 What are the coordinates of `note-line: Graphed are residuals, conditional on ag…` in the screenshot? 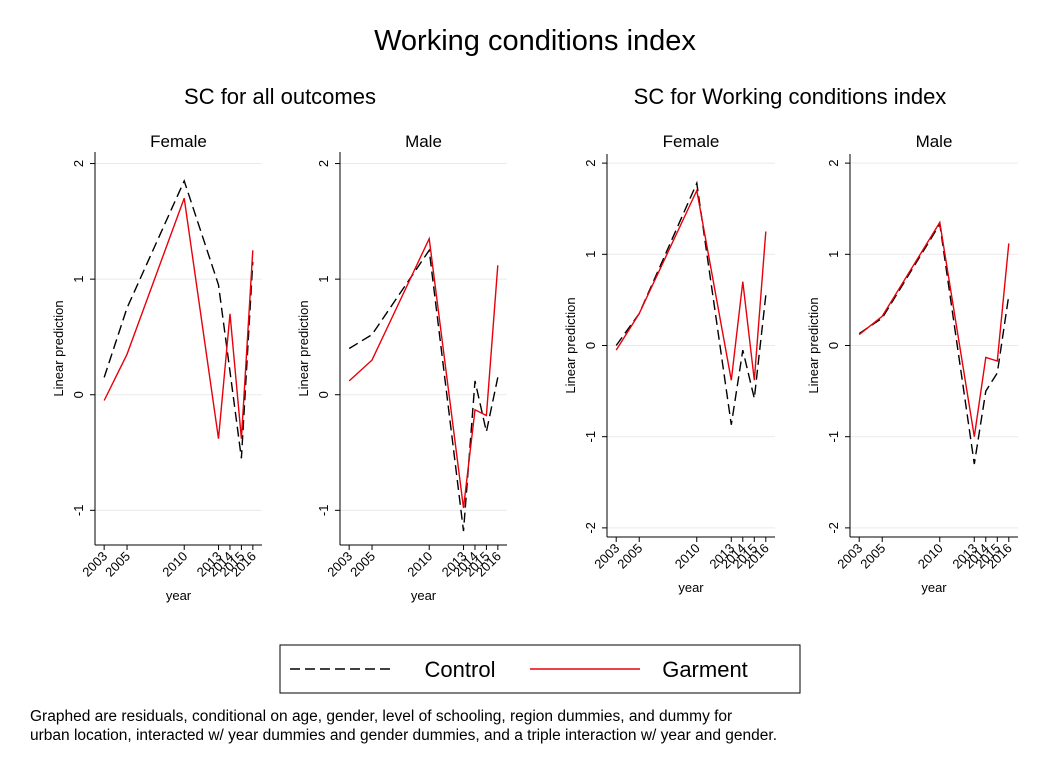 It's located at (381, 716).